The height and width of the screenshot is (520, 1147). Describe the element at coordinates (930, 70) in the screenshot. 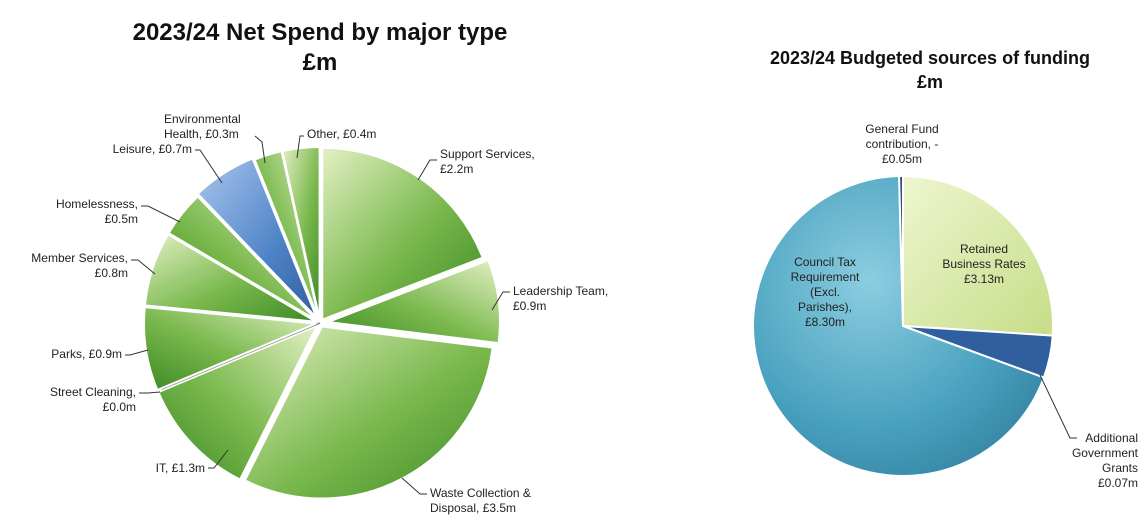

I see `chart2-title: 2023/24 Budgeted sources of funding £m` at that location.